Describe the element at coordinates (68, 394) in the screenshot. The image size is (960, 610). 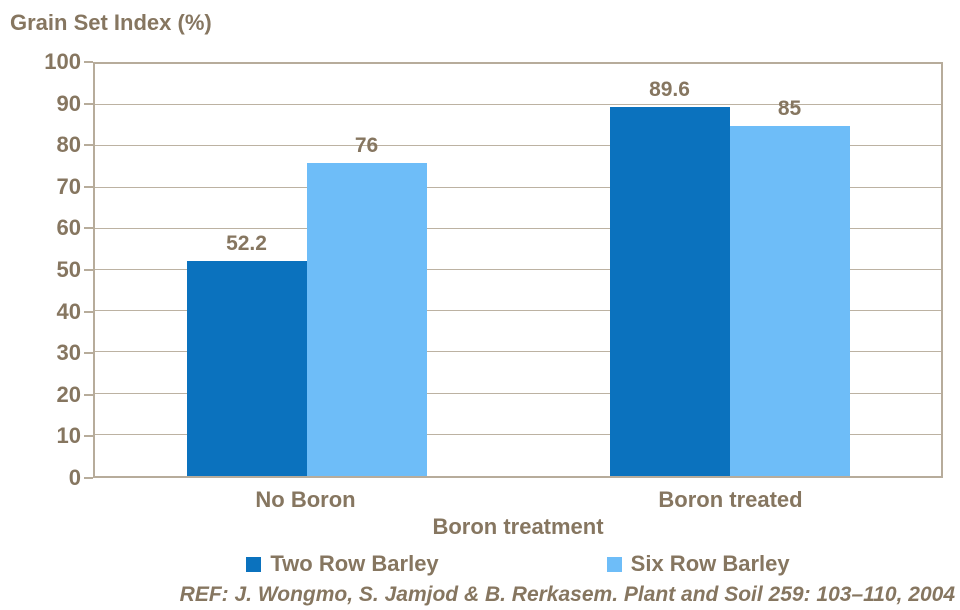
I see `y-tick-label: 20` at that location.